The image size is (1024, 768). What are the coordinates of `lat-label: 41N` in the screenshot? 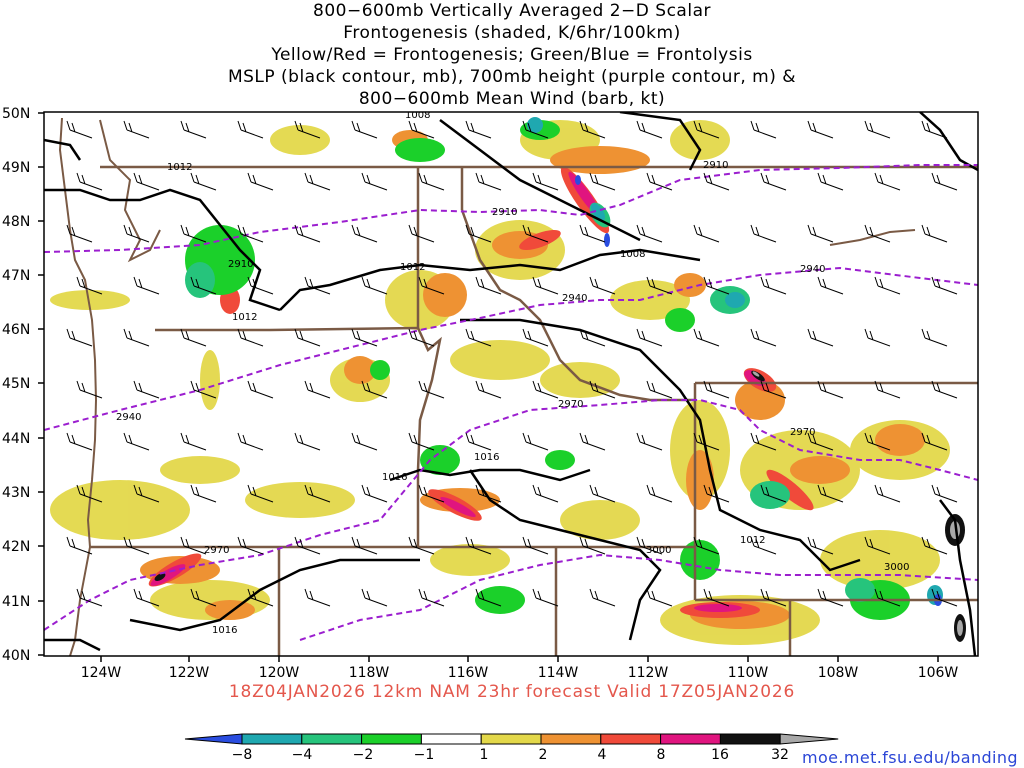 It's located at (16, 602).